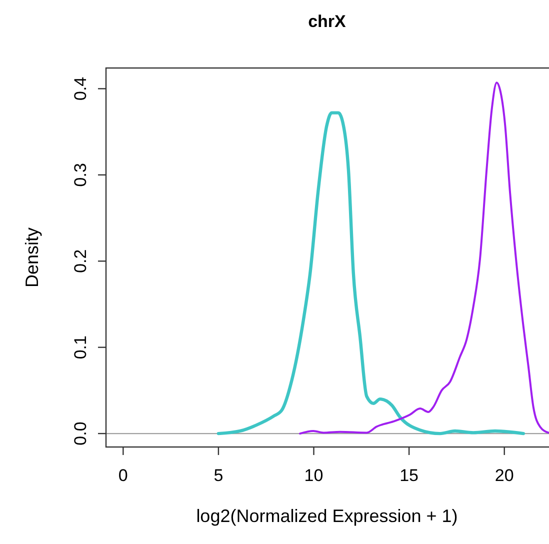 The height and width of the screenshot is (544, 549). I want to click on x-tick-label: 5, so click(219, 475).